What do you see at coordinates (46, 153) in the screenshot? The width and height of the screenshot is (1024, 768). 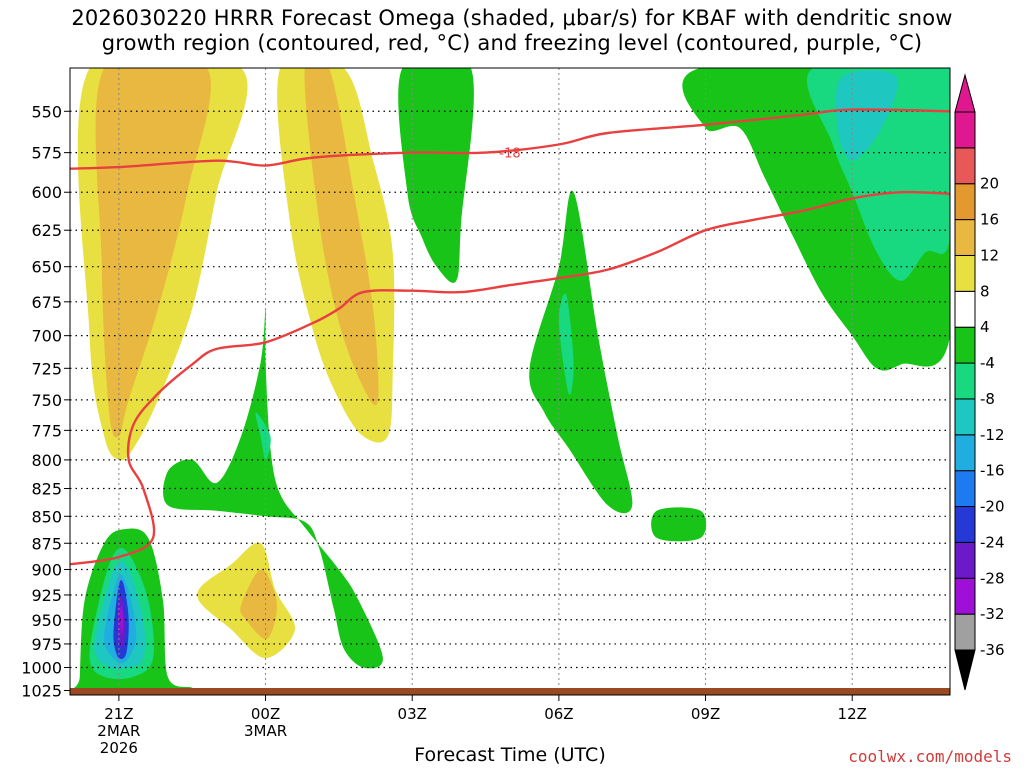 I see `y-tick-label: 575` at bounding box center [46, 153].